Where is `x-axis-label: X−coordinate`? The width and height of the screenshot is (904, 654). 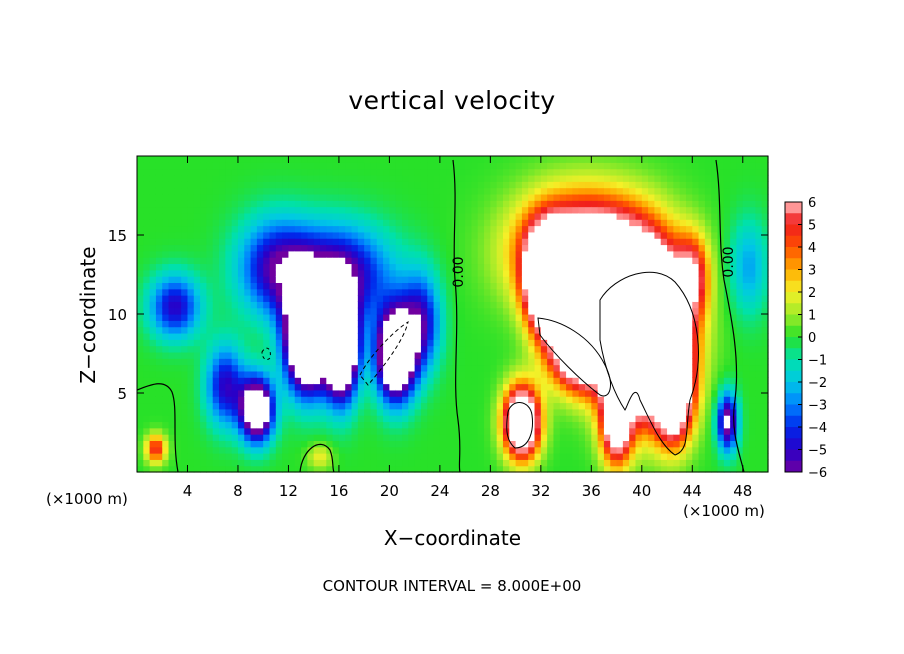 x-axis-label: X−coordinate is located at coordinates (452, 538).